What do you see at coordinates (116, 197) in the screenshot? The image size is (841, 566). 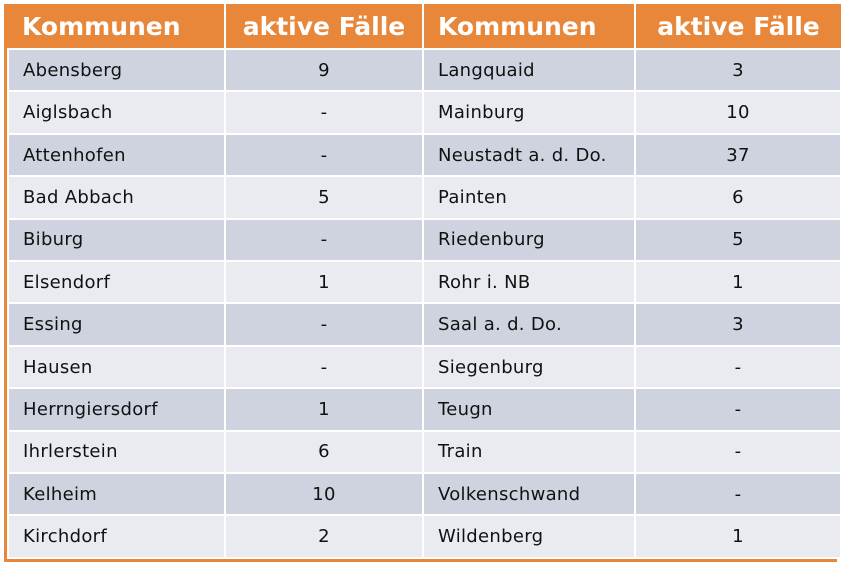 I see `municipality-cell: Bad Abbach` at bounding box center [116, 197].